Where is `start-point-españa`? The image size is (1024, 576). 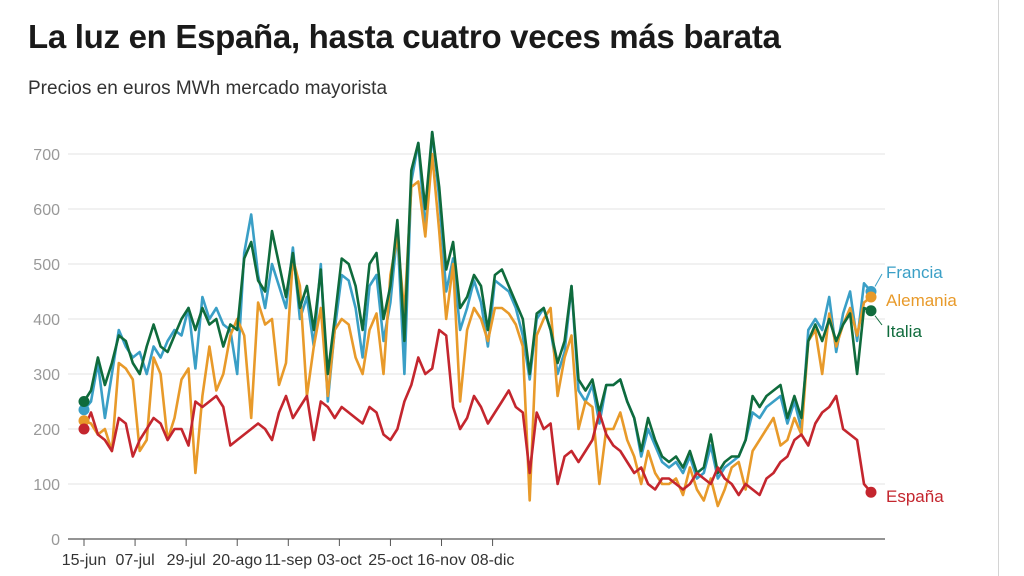
start-point-españa is located at coordinates (84, 429).